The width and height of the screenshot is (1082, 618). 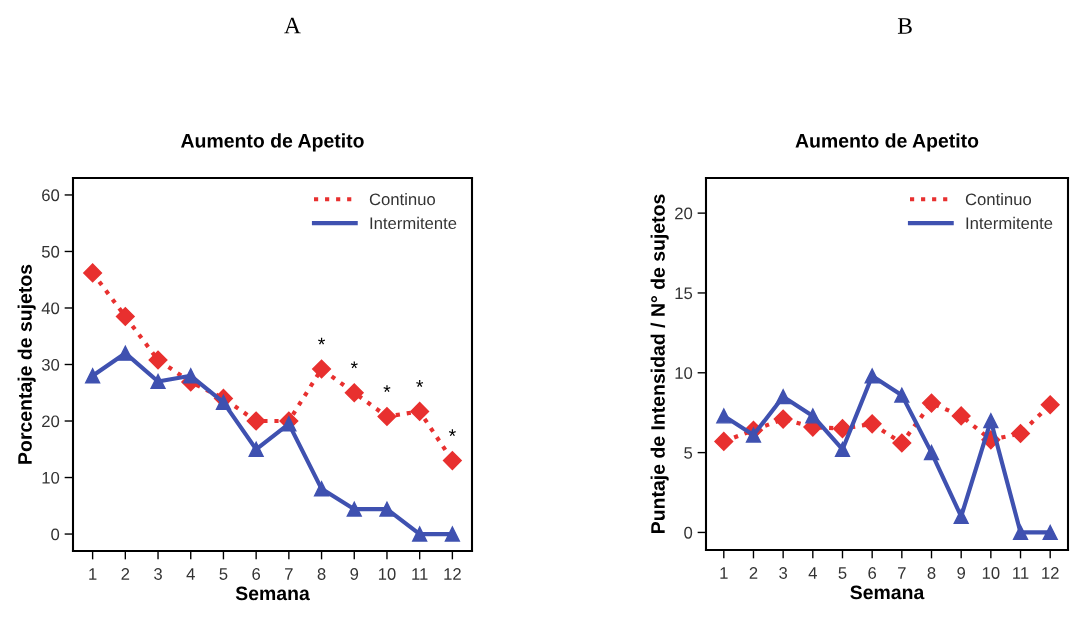 I want to click on y-tick-label: 60, so click(x=51, y=195).